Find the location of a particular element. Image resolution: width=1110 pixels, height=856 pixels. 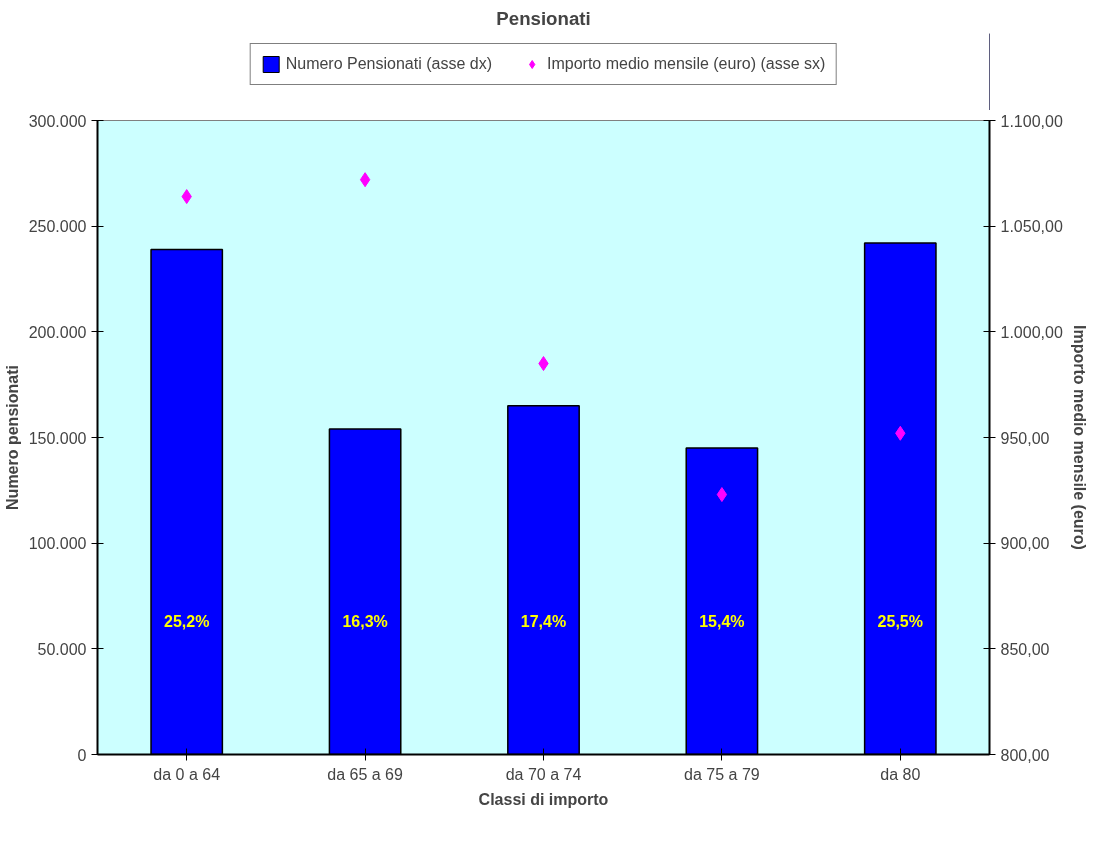

y2-tick-label: 1.000,00 is located at coordinates (1031, 332).